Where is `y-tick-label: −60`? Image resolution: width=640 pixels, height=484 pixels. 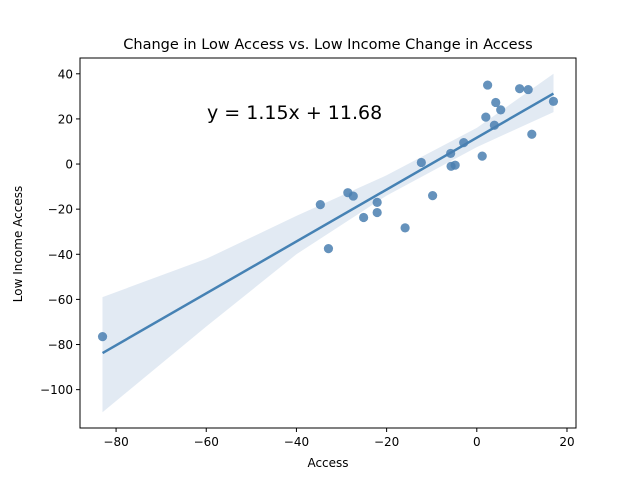 y-tick-label: −60 is located at coordinates (60, 300).